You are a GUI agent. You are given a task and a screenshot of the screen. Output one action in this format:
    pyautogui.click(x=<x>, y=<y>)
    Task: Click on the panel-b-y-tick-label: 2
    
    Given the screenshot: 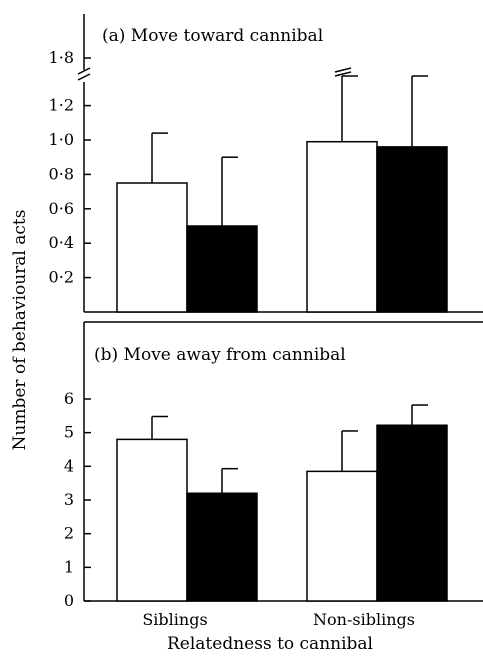 What is the action you would take?
    pyautogui.click(x=69, y=533)
    